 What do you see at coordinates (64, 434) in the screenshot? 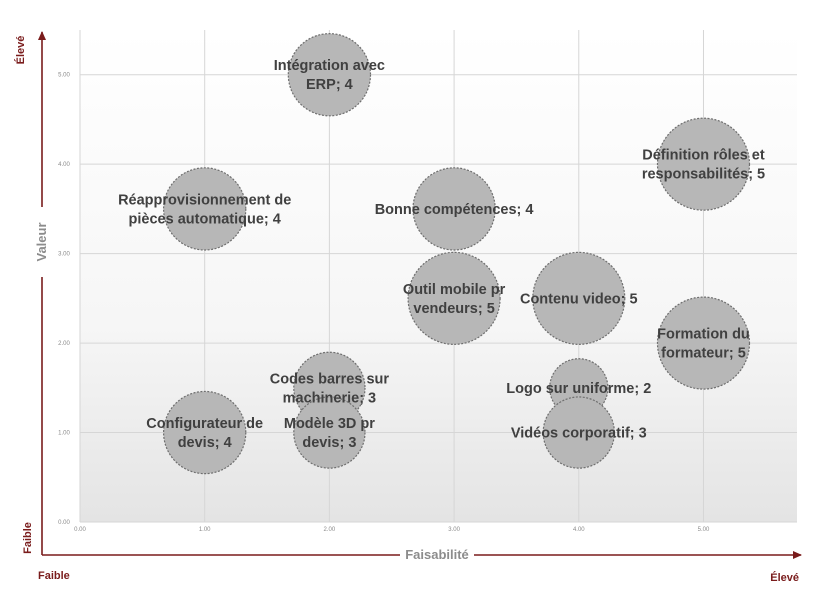
I see `y-tick-label: 1.00` at bounding box center [64, 434].